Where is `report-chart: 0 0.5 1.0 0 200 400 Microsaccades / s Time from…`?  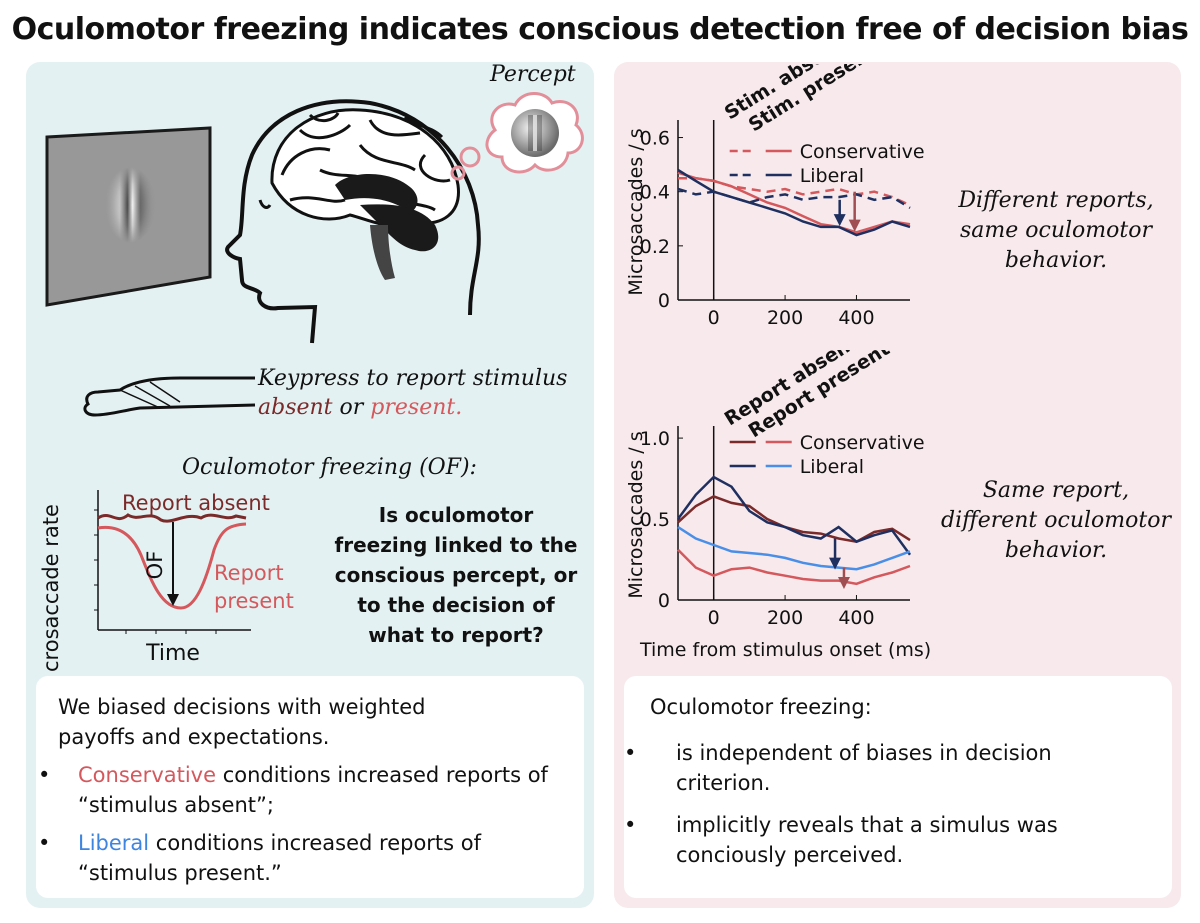
report-chart: 0 0.5 1.0 0 200 400 Microsaccades / s Time from… is located at coordinates (778, 505).